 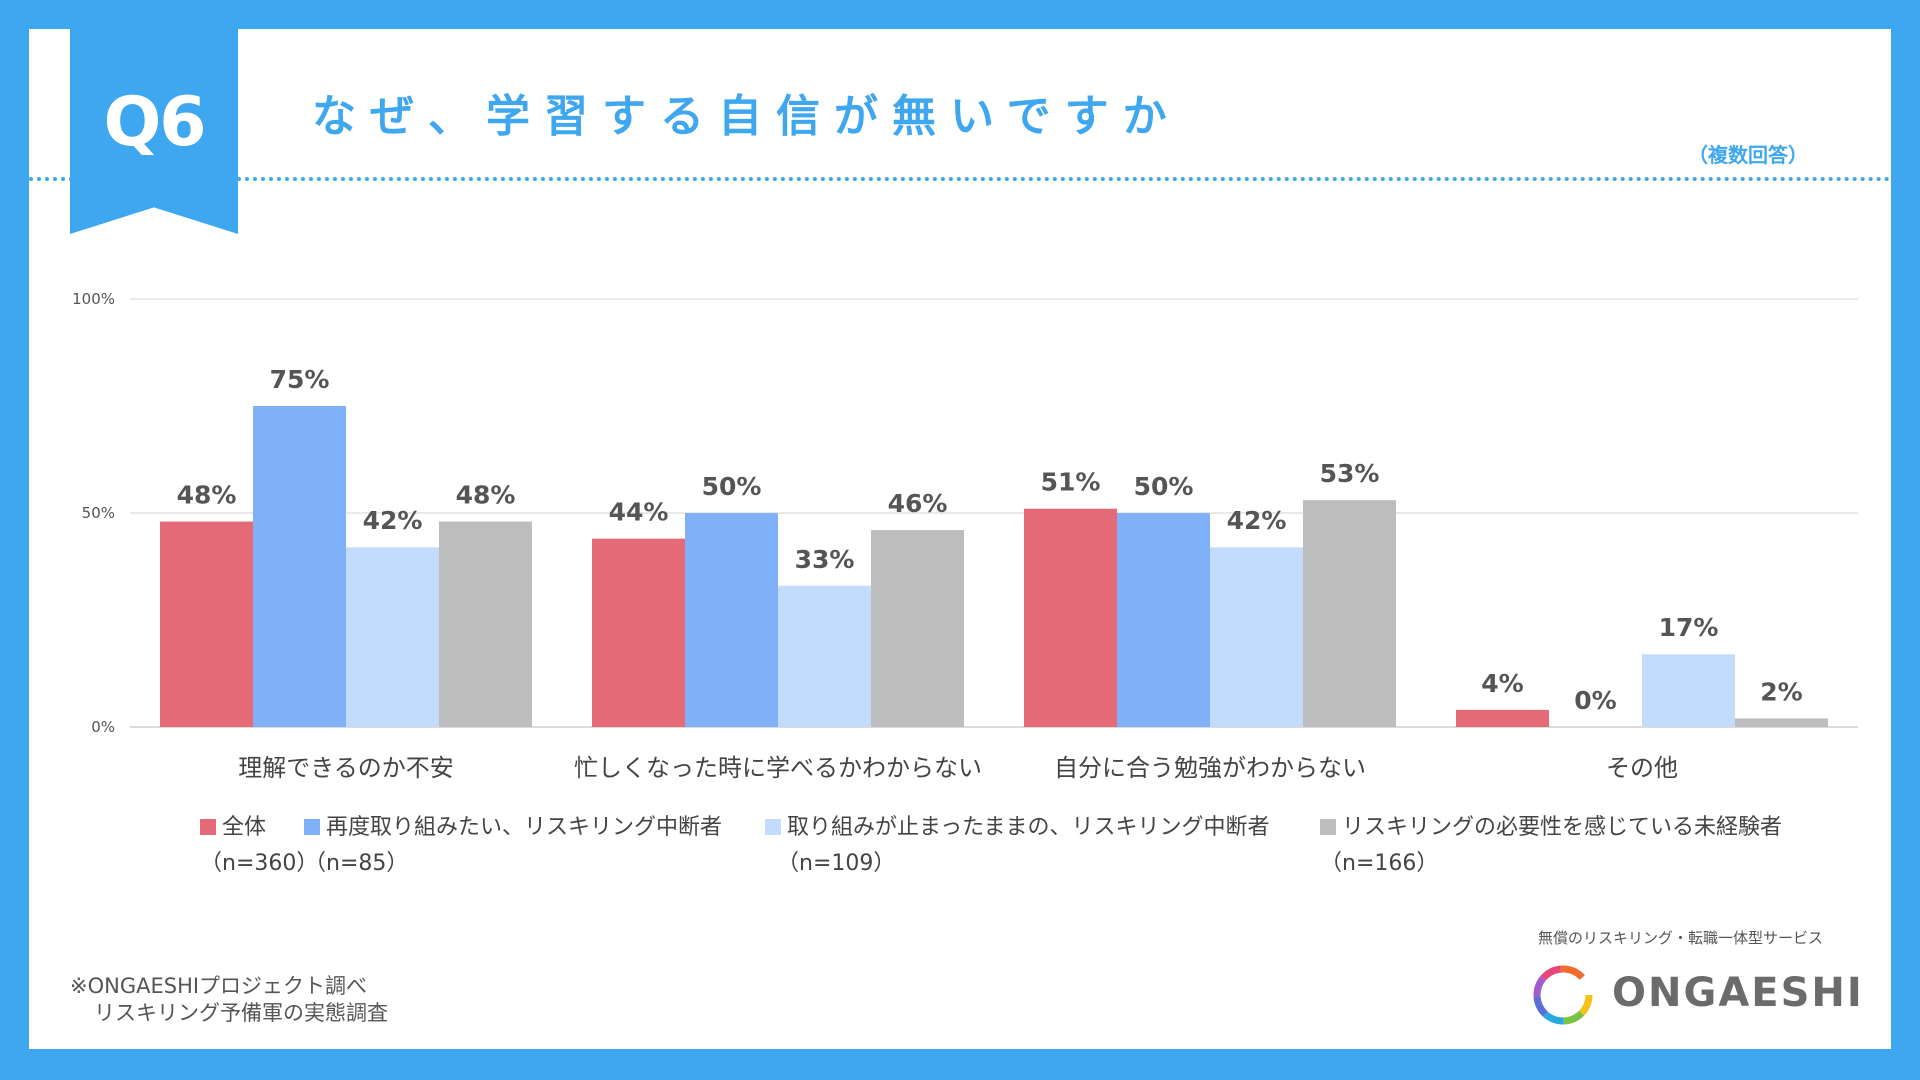 What do you see at coordinates (1781, 691) in the screenshot?
I see `data-label: 2%` at bounding box center [1781, 691].